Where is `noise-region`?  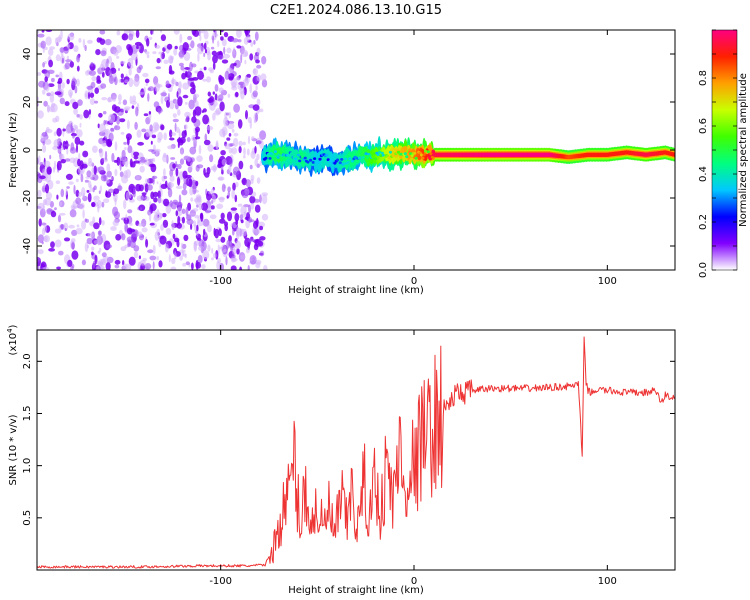
noise-region is located at coordinates (153, 150).